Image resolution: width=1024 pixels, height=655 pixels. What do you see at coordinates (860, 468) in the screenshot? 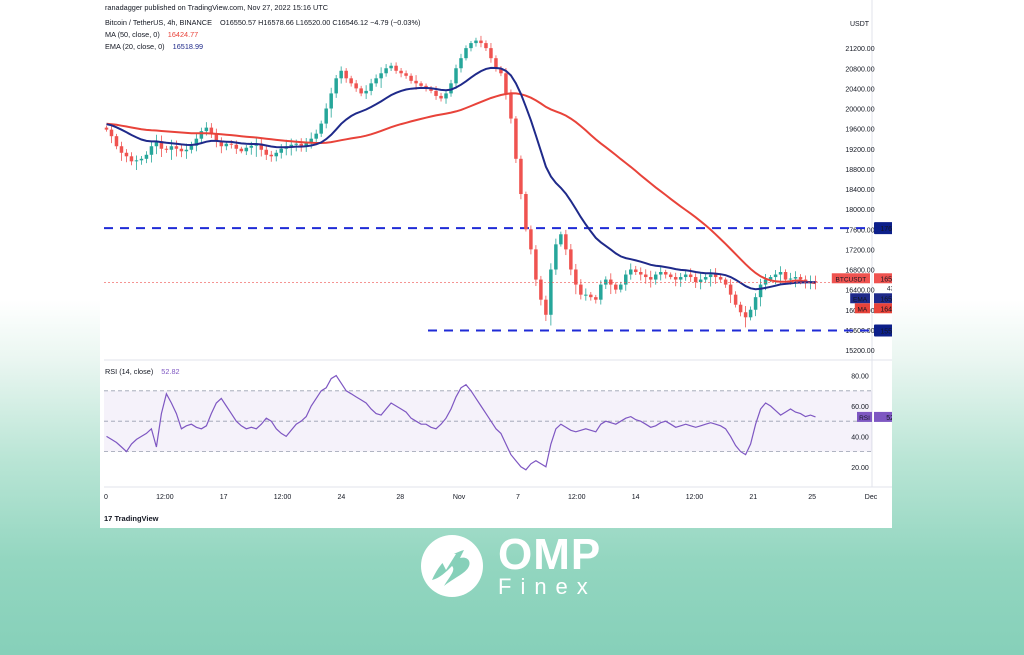
I see `rsi-tick-label: 20.00` at bounding box center [860, 468].